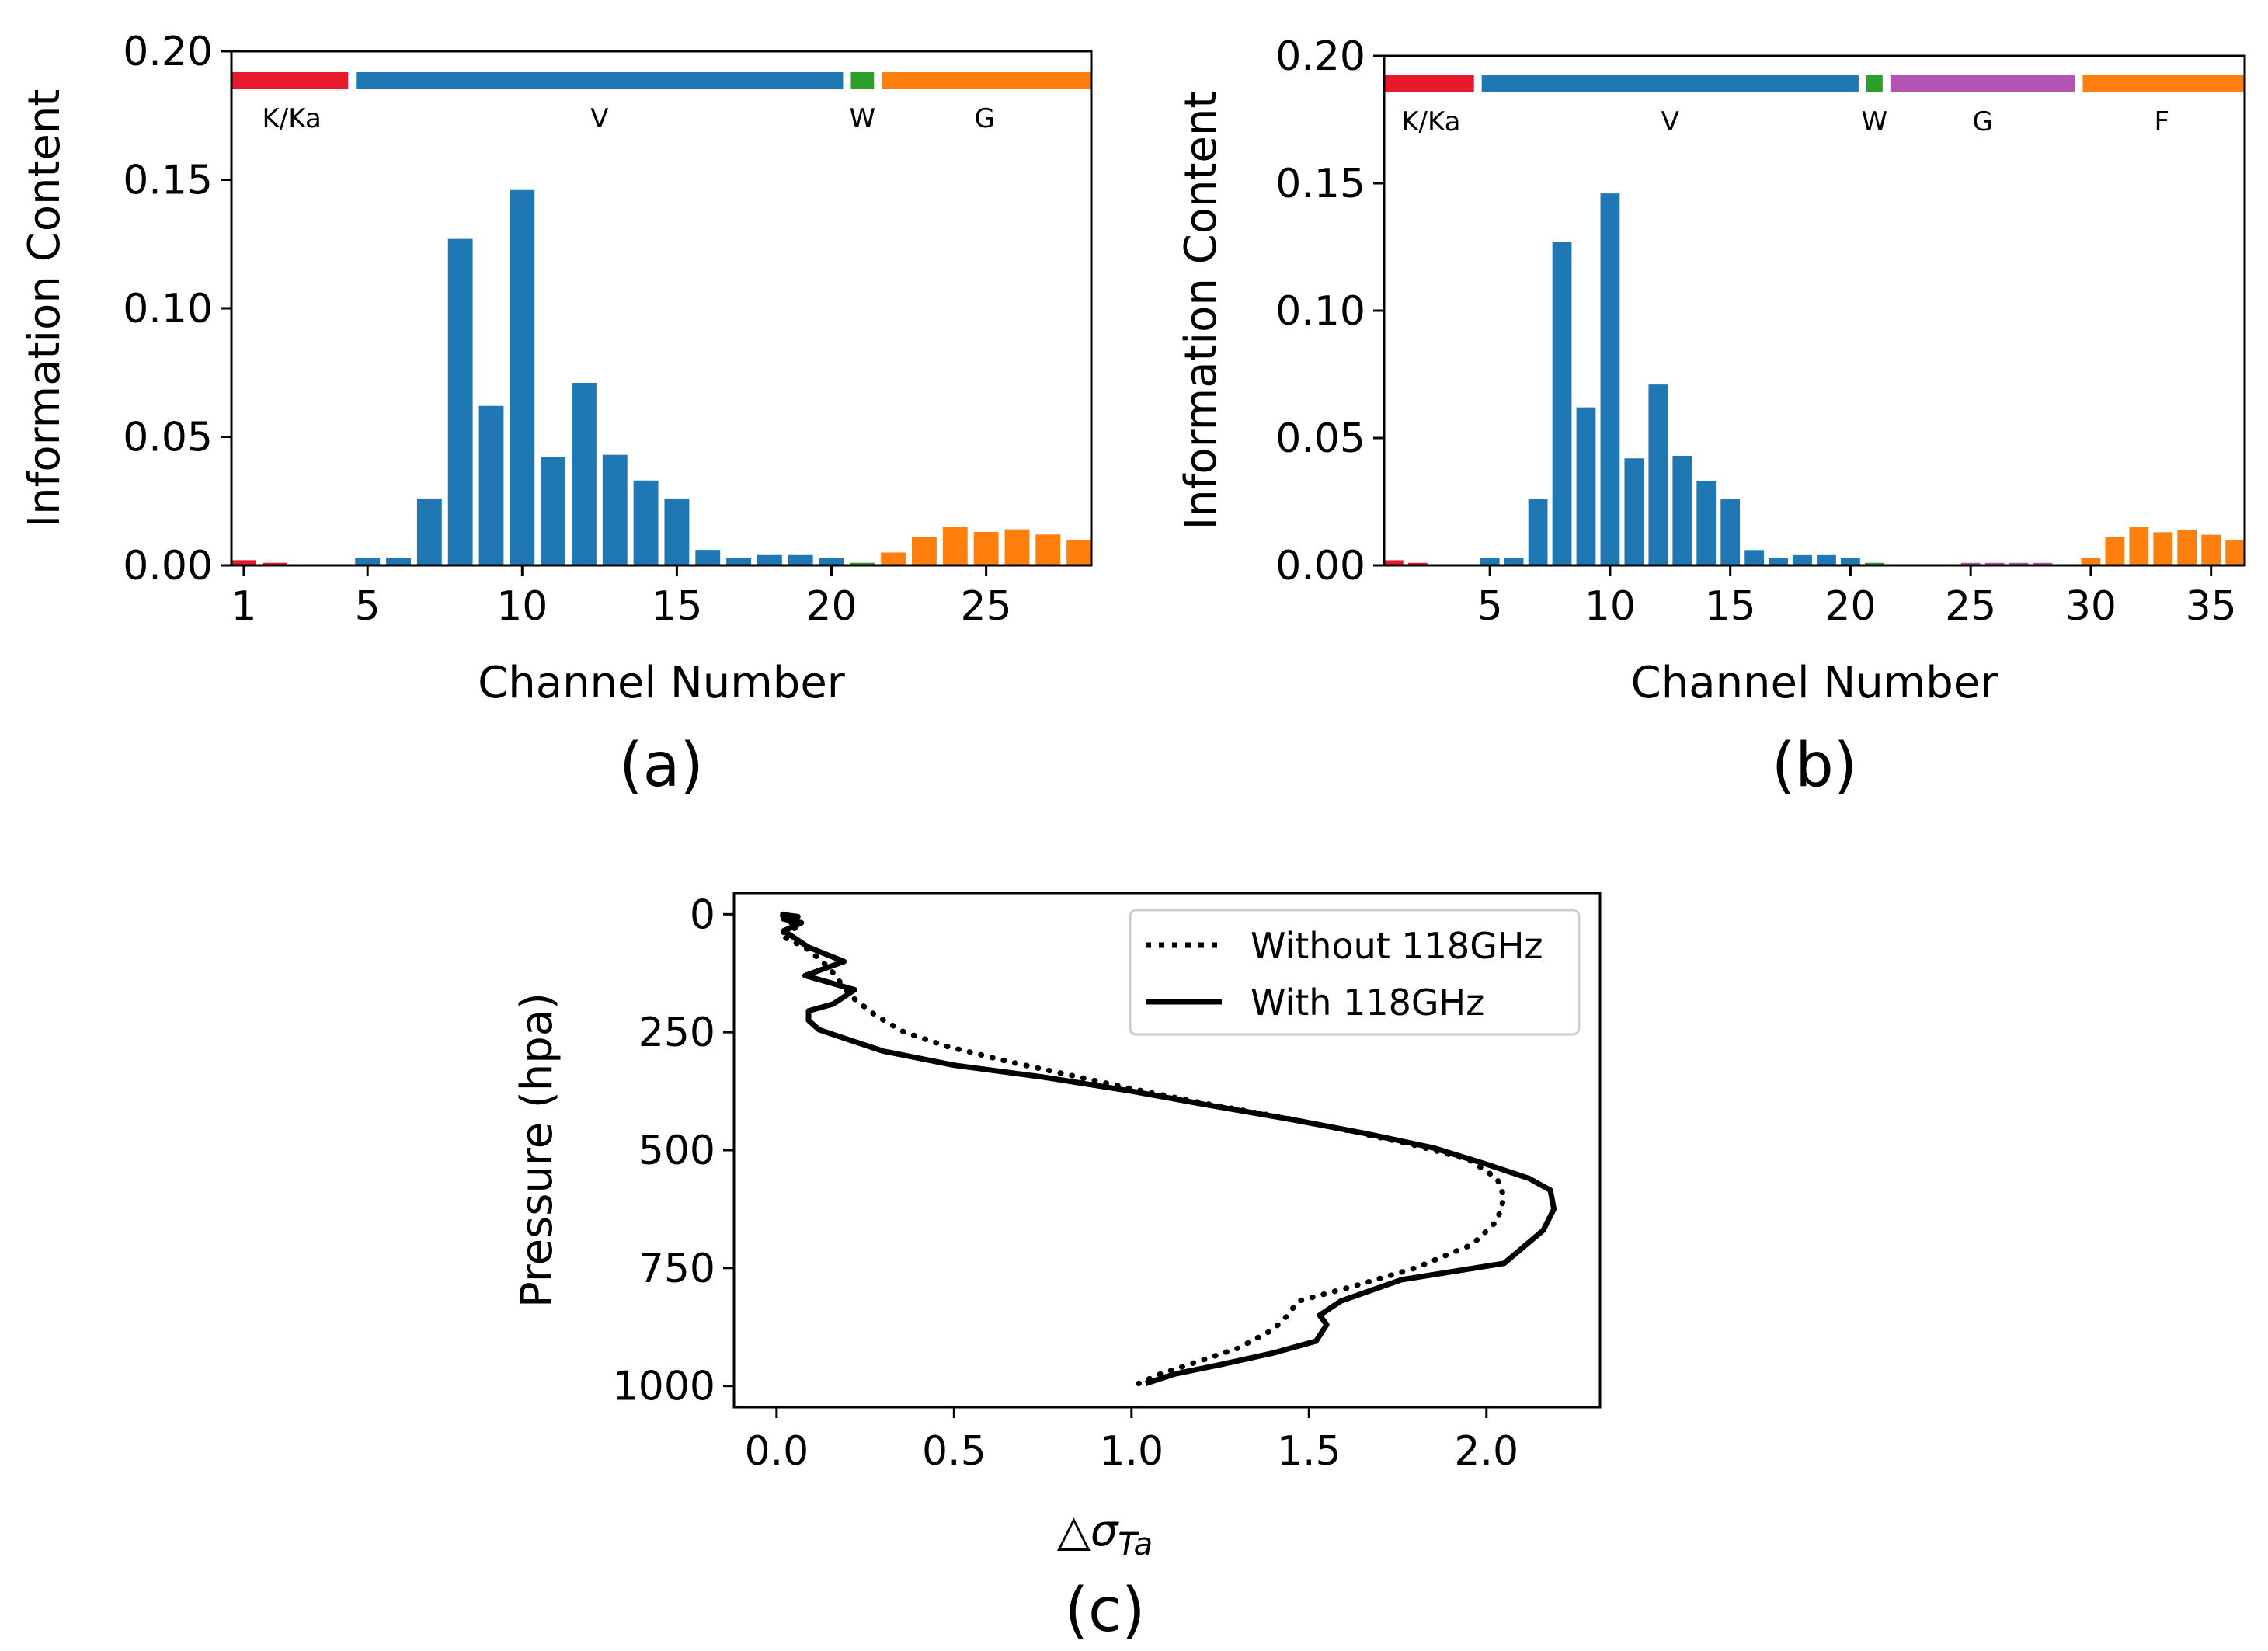 The height and width of the screenshot is (1651, 2268). I want to click on panel-a-y-axis-label: Information Content, so click(44, 308).